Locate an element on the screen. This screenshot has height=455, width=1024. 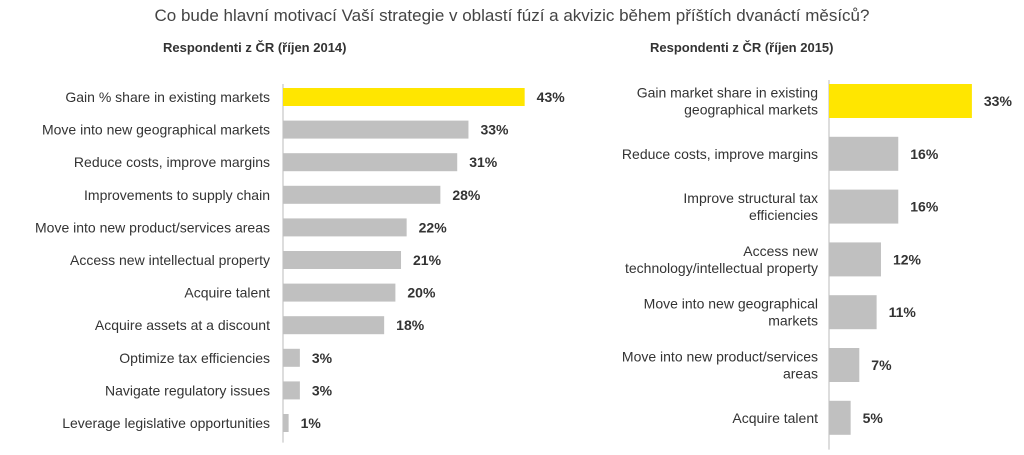
category-label-0-10: Leverage legislative opportunities is located at coordinates (166, 423).